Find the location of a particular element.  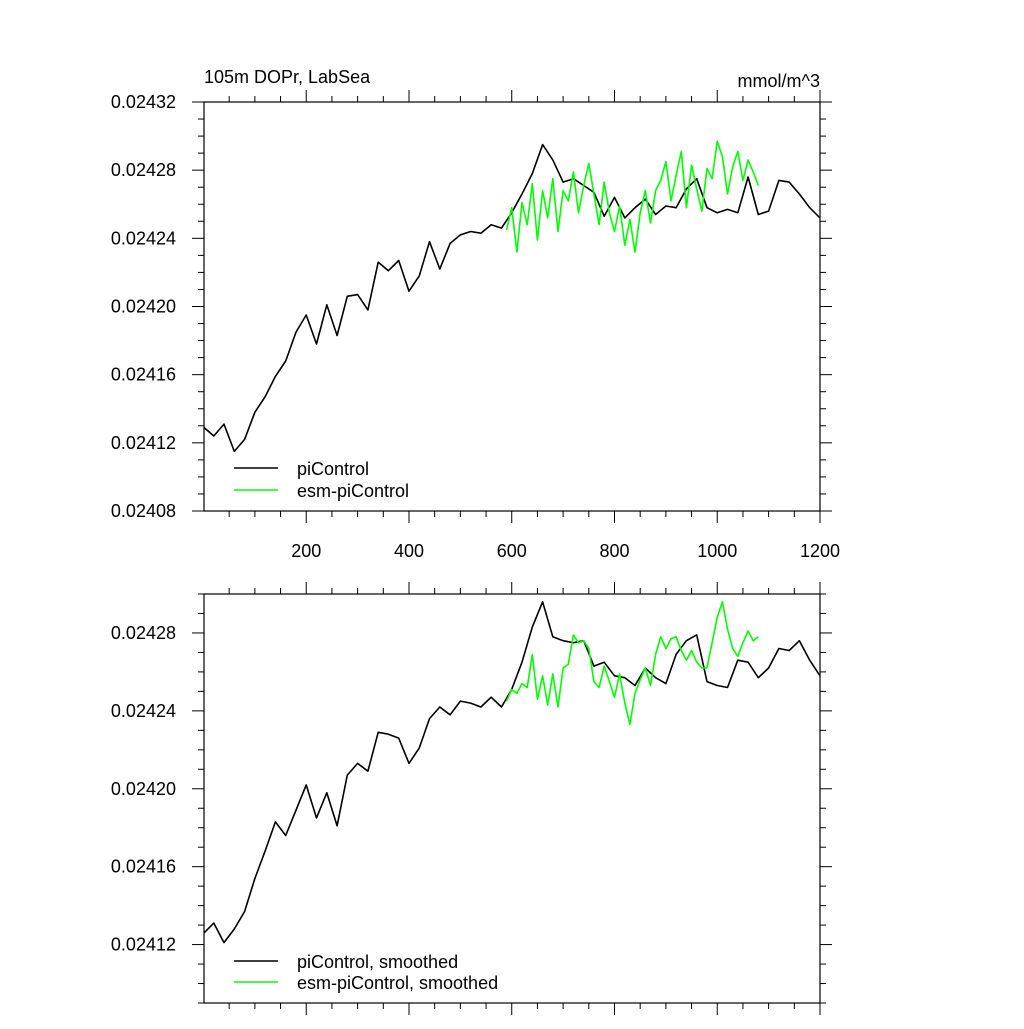

y-tick-label: 0.02432 is located at coordinates (143, 102).